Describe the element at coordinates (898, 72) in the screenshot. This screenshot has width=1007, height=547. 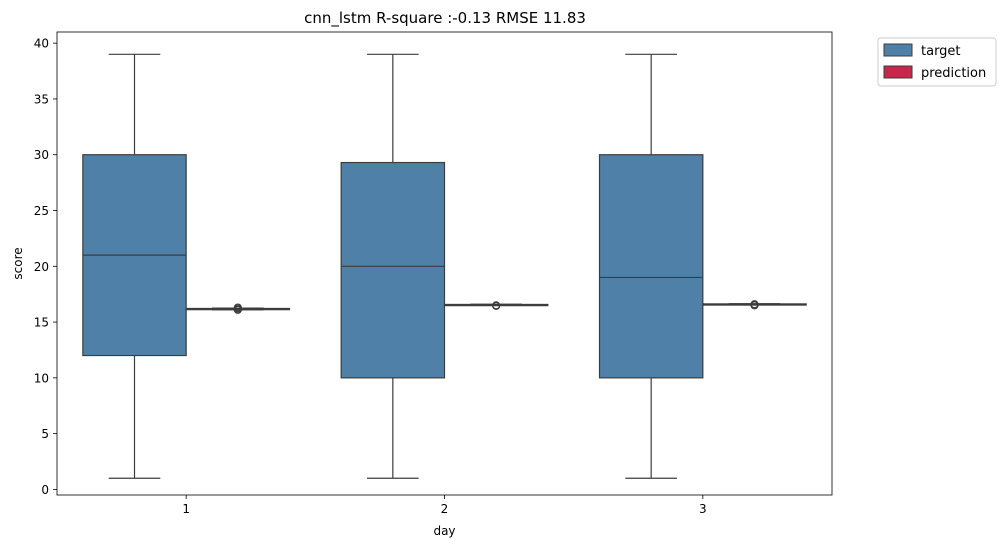
I see `legend-swatch-prediction` at that location.